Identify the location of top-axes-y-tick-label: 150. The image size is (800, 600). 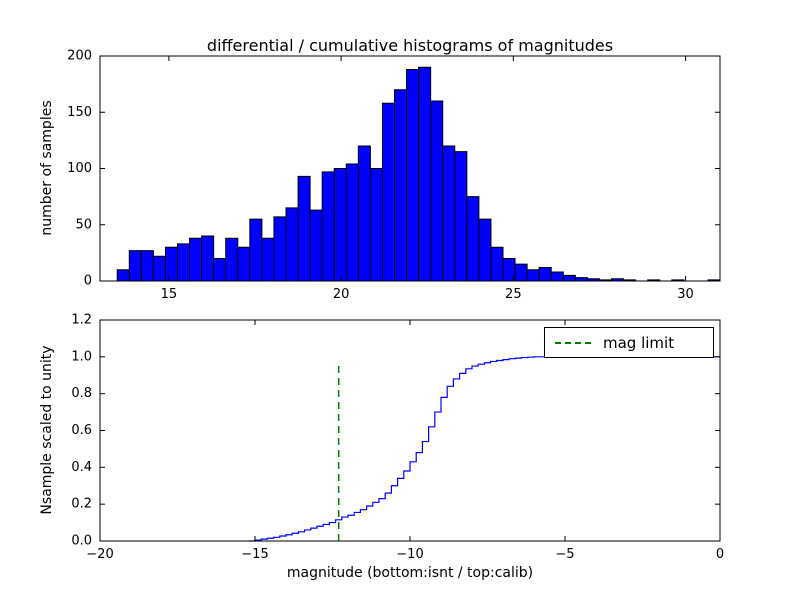
(79, 112).